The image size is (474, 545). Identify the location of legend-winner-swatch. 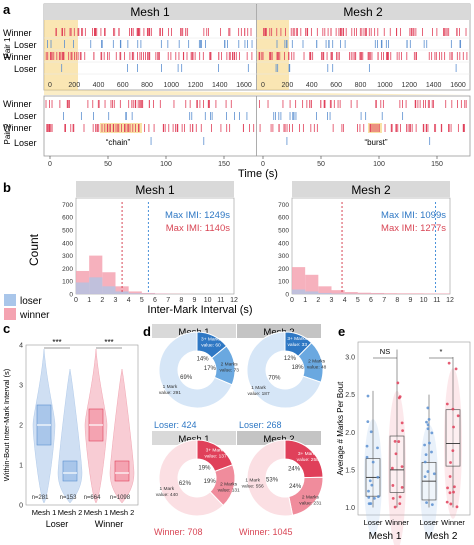
(10, 314).